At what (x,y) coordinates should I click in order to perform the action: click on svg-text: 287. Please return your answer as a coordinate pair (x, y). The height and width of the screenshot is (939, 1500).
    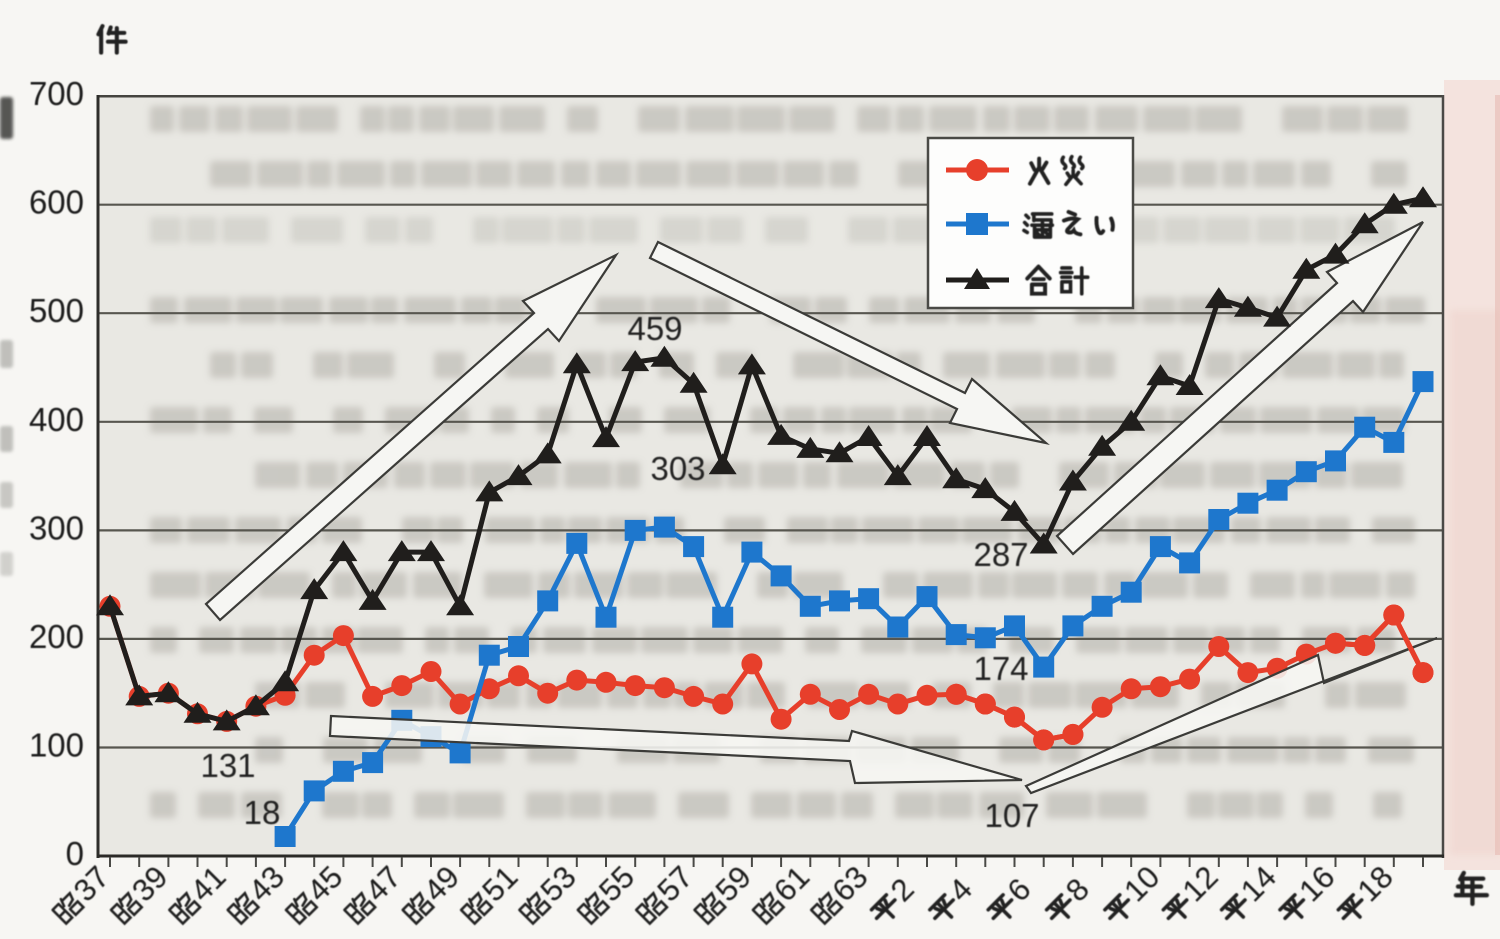
    Looking at the image, I should click on (1000, 554).